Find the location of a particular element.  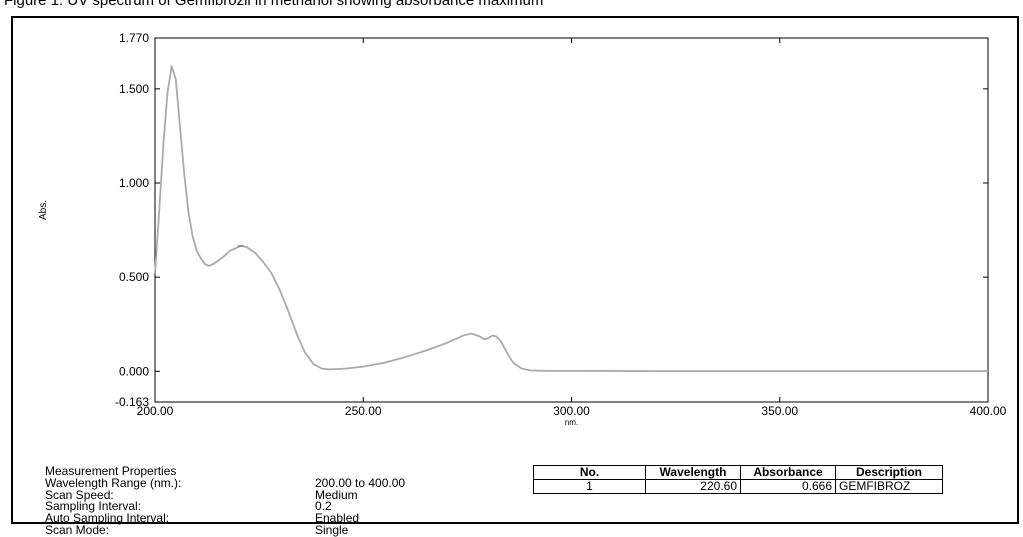

property-label: Wavelength Range (nm.): is located at coordinates (113, 482).